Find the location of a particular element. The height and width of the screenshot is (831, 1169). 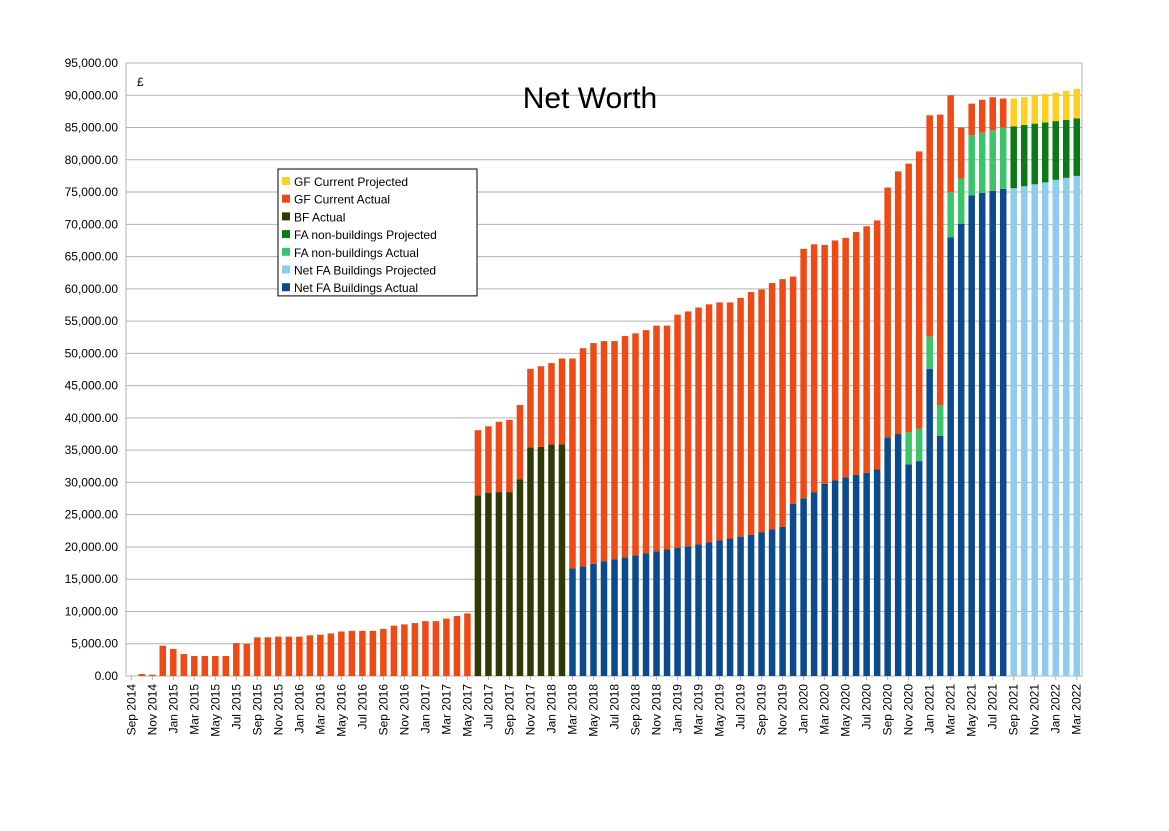

x-tick-label: Nov 2018 is located at coordinates (657, 710).